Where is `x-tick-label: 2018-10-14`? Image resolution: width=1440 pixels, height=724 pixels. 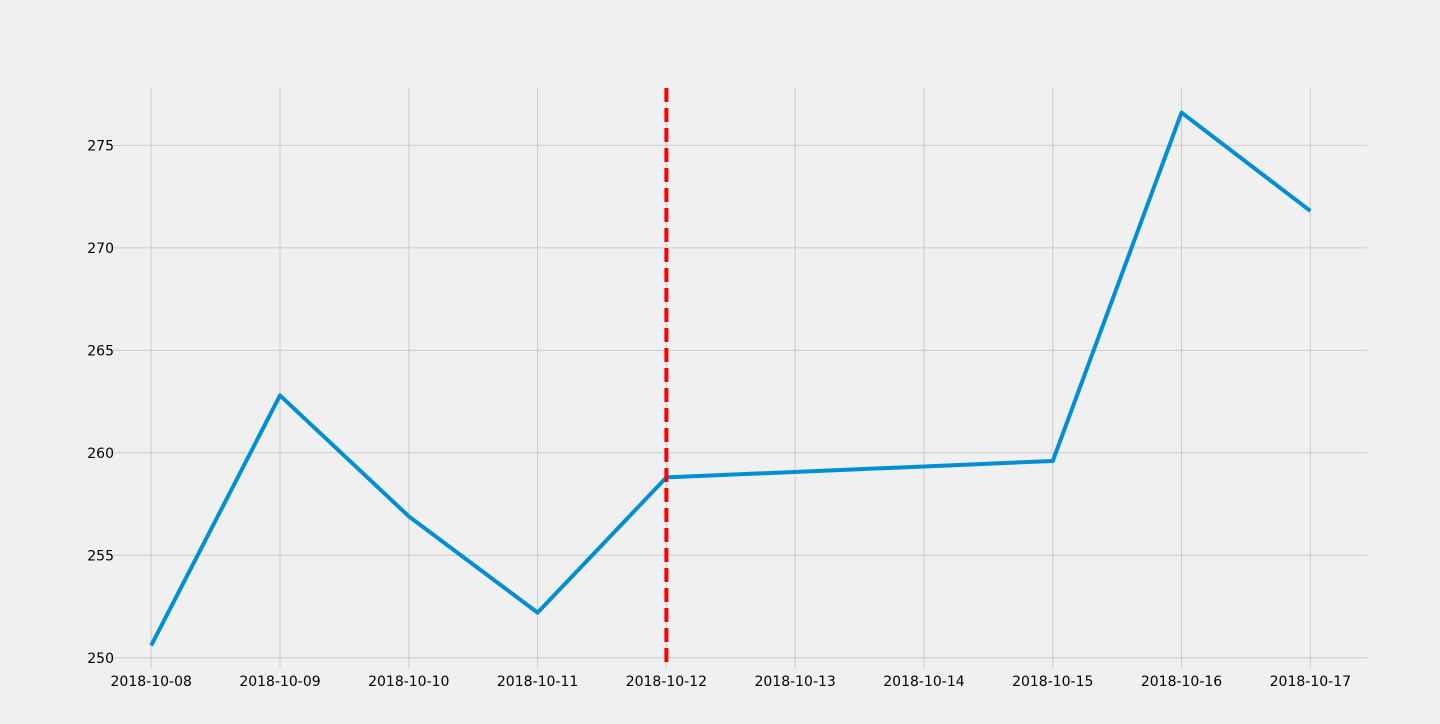
x-tick-label: 2018-10-14 is located at coordinates (923, 682).